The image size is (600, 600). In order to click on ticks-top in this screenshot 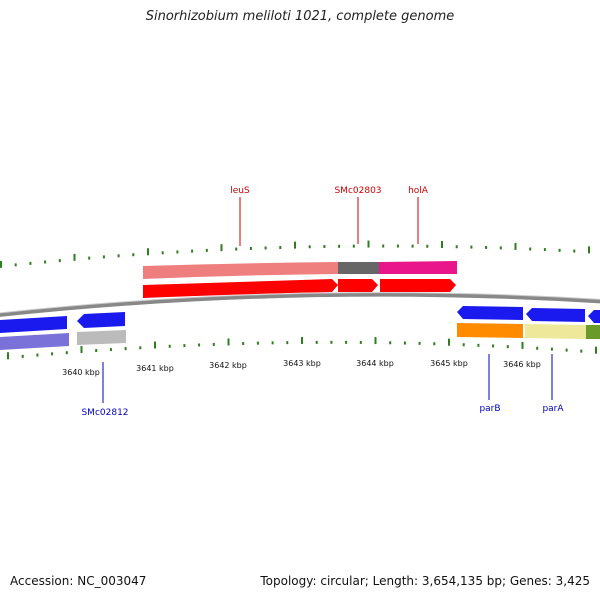, I will do `click(295, 254)`.